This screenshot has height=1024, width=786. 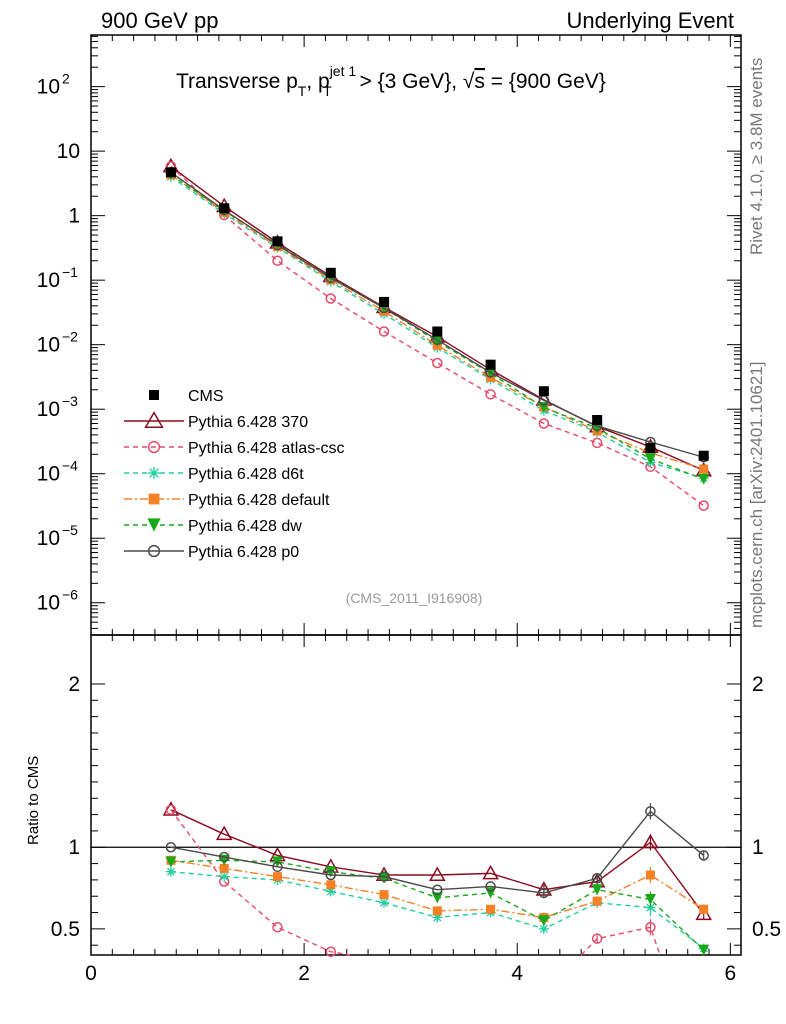 What do you see at coordinates (243, 552) in the screenshot?
I see `legend-label: Pythia 6.428 p0` at bounding box center [243, 552].